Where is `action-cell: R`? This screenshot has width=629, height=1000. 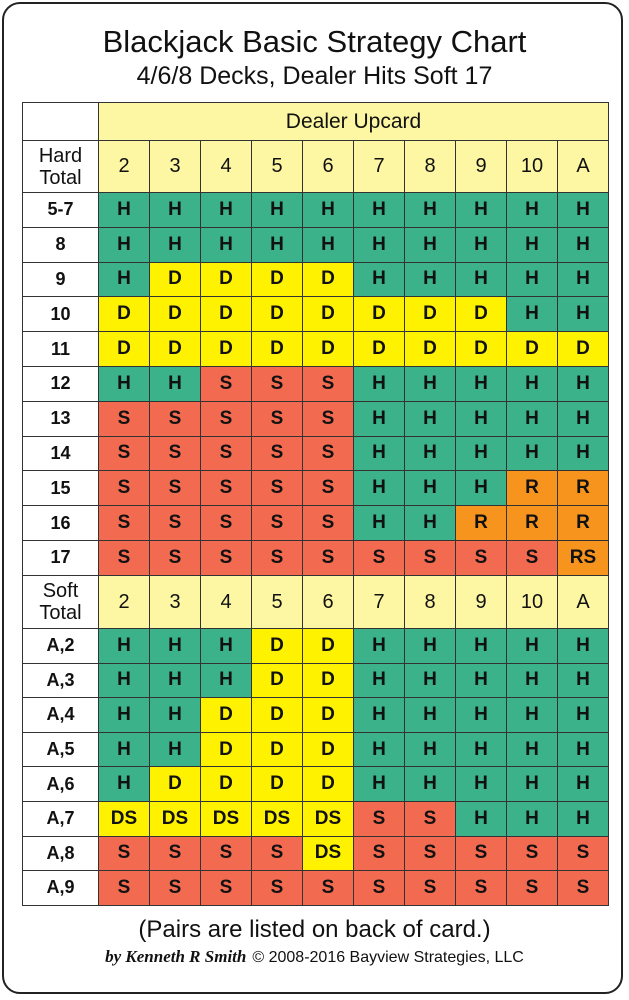
action-cell: R is located at coordinates (532, 523).